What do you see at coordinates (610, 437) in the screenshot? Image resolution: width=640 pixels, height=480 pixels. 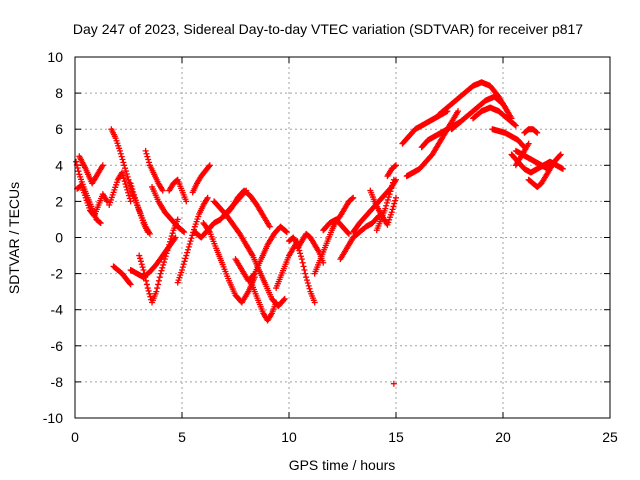 I see `x-tick-label: 25` at bounding box center [610, 437].